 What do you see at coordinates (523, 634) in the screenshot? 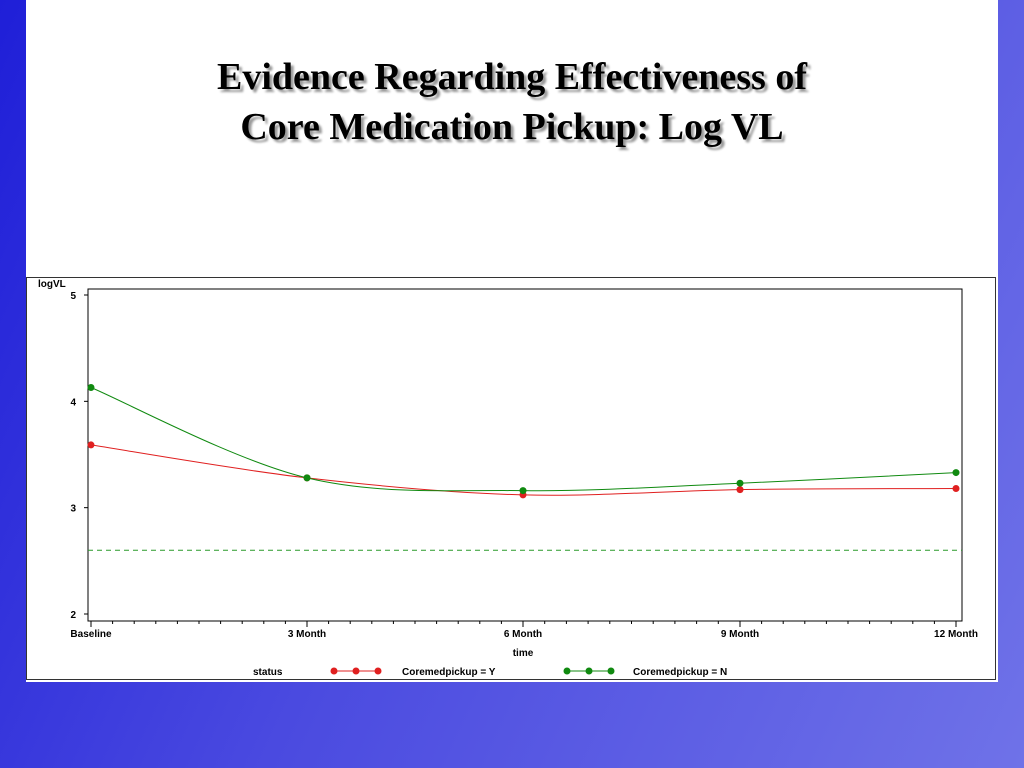
I see `x-tick-label: 6 Month` at bounding box center [523, 634].